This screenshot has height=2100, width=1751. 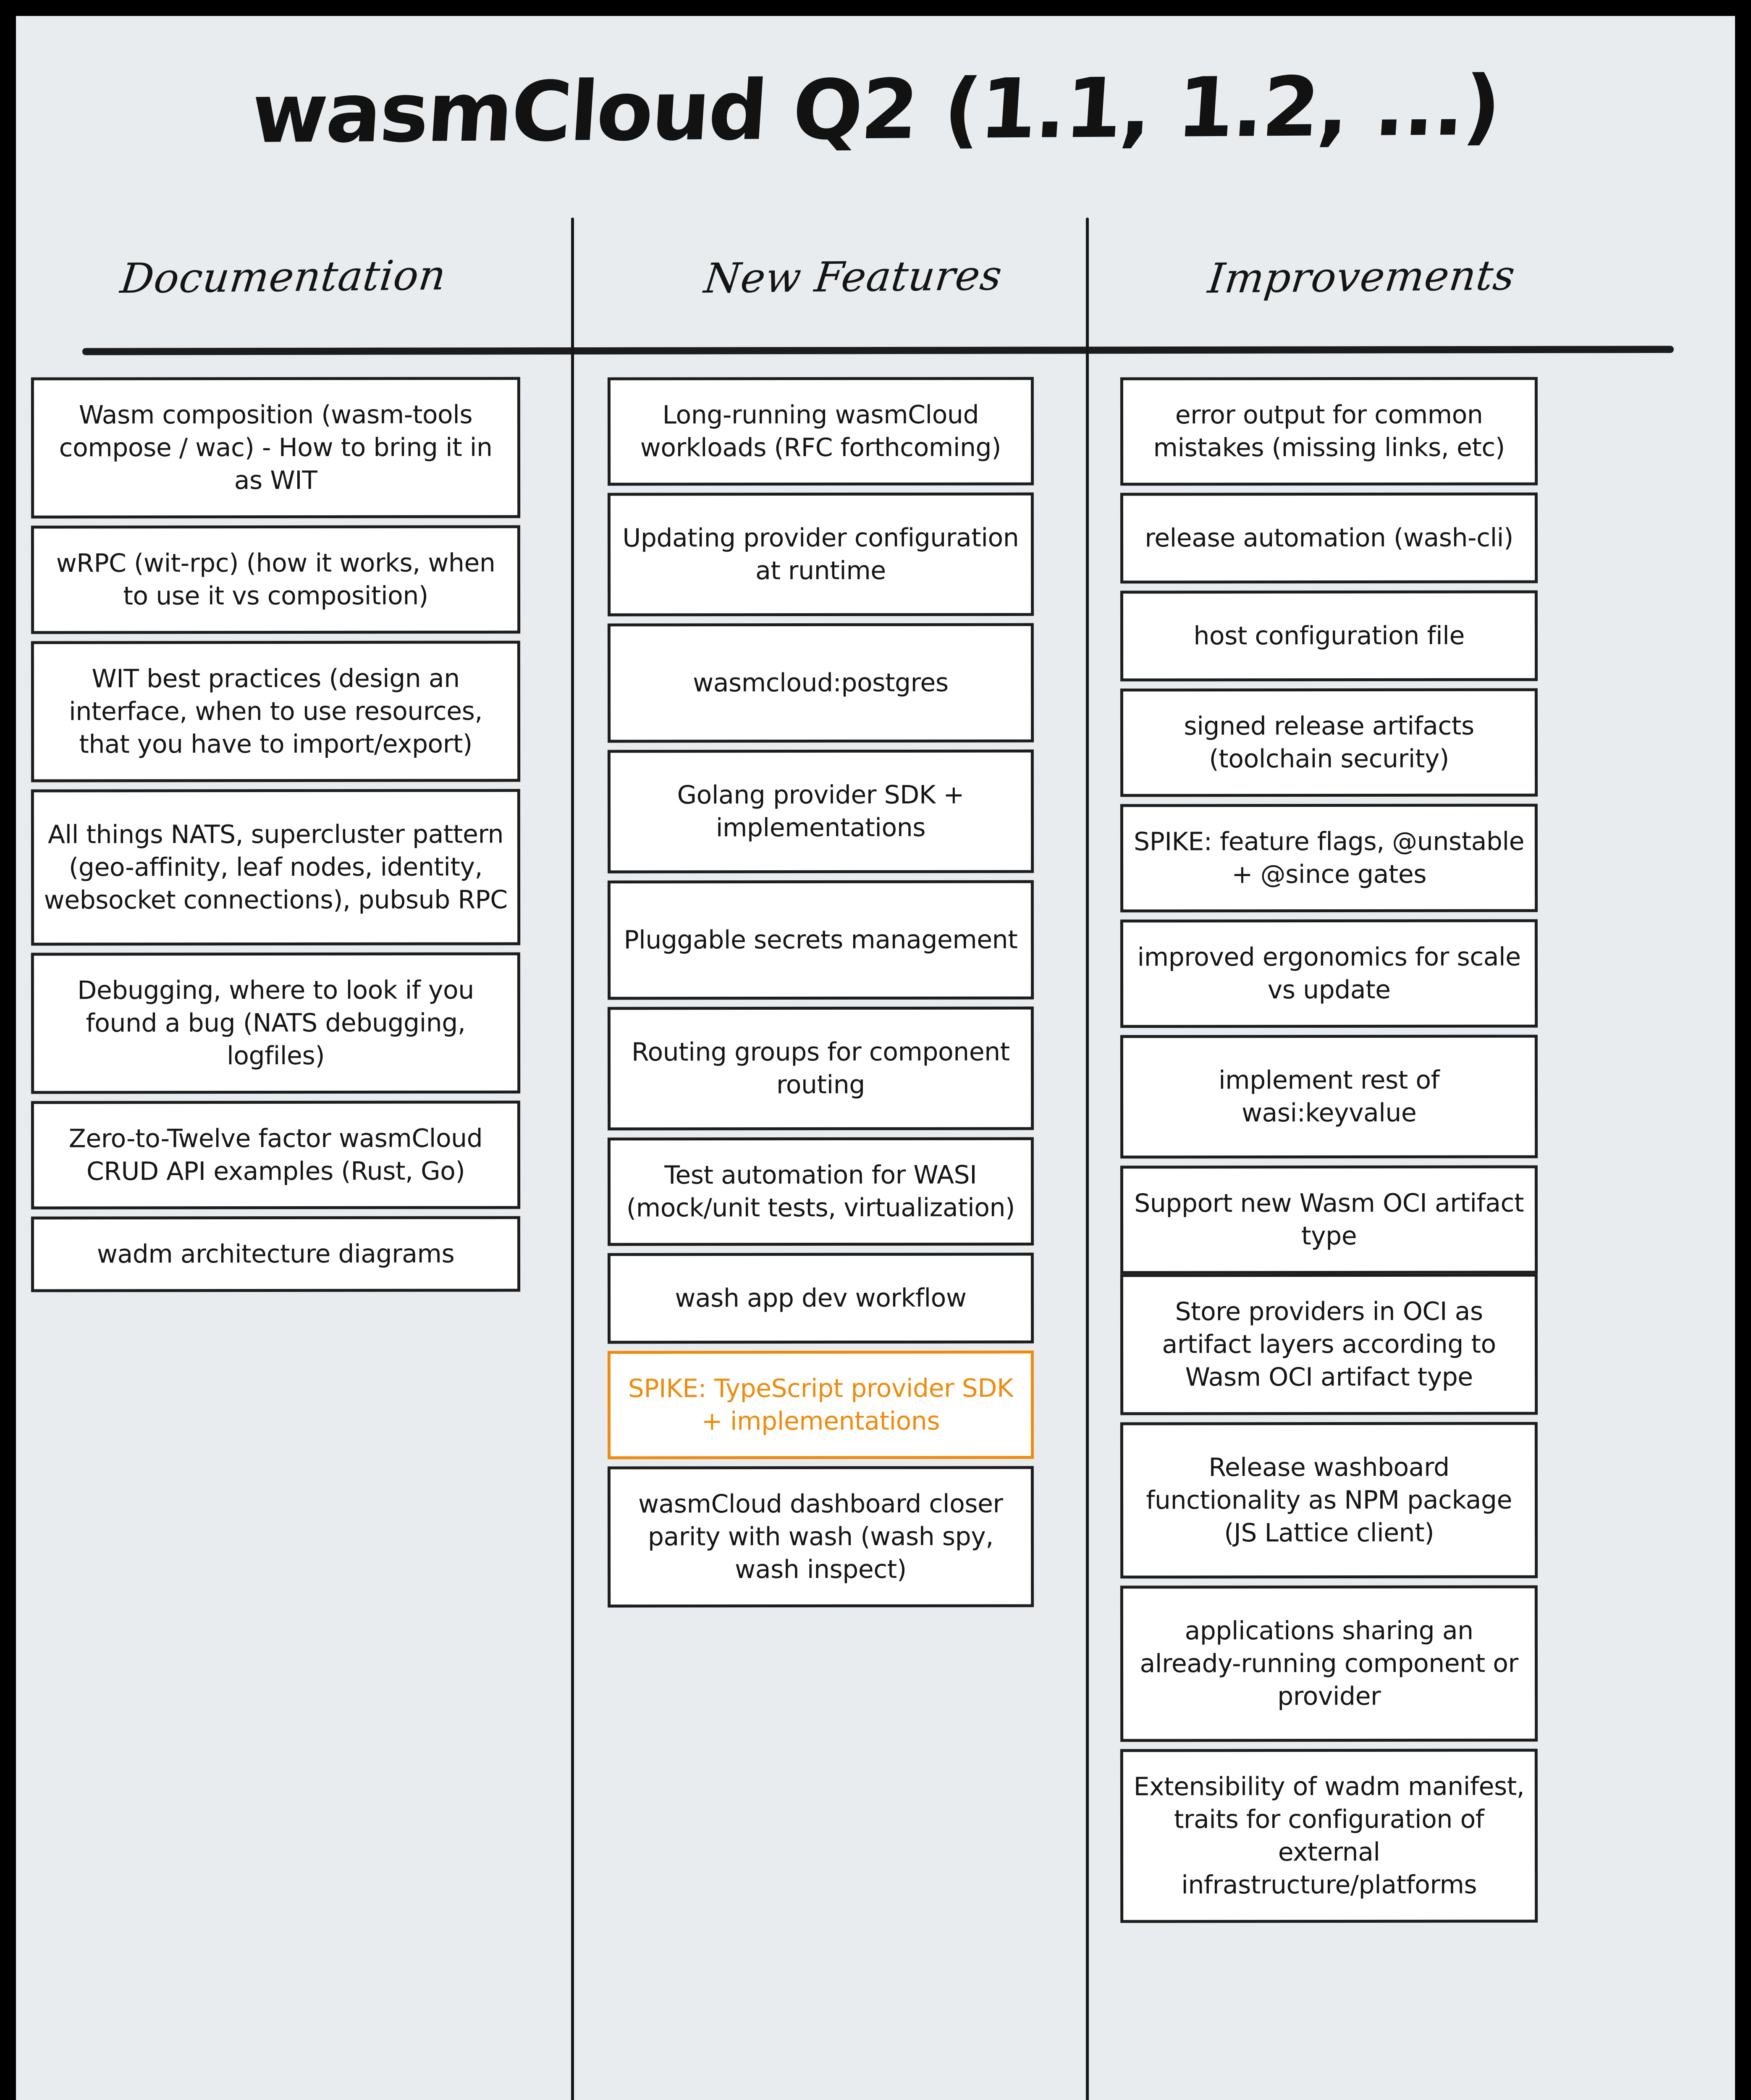 I want to click on card-improvements-3: host configuration file, so click(x=1329, y=636).